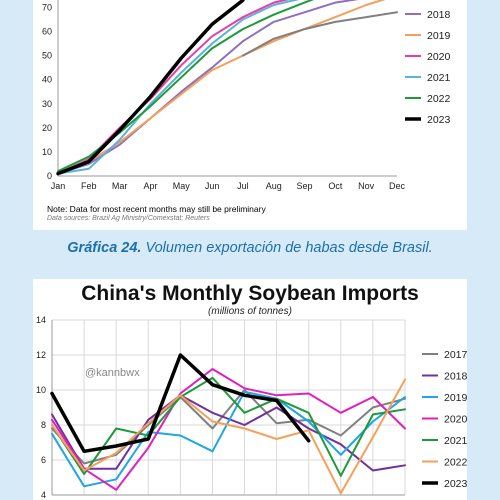 The image size is (500, 500). What do you see at coordinates (47, 128) in the screenshot?
I see `y-tick-label: 20` at bounding box center [47, 128].